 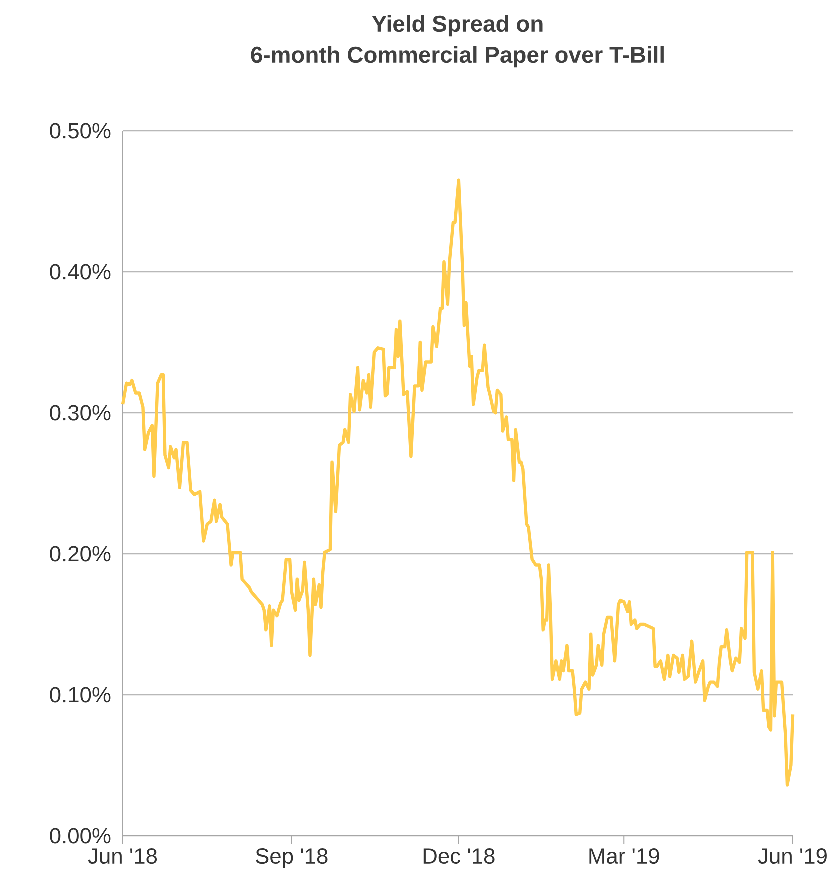 I want to click on y-tick-label: 0.50%, so click(x=80, y=131).